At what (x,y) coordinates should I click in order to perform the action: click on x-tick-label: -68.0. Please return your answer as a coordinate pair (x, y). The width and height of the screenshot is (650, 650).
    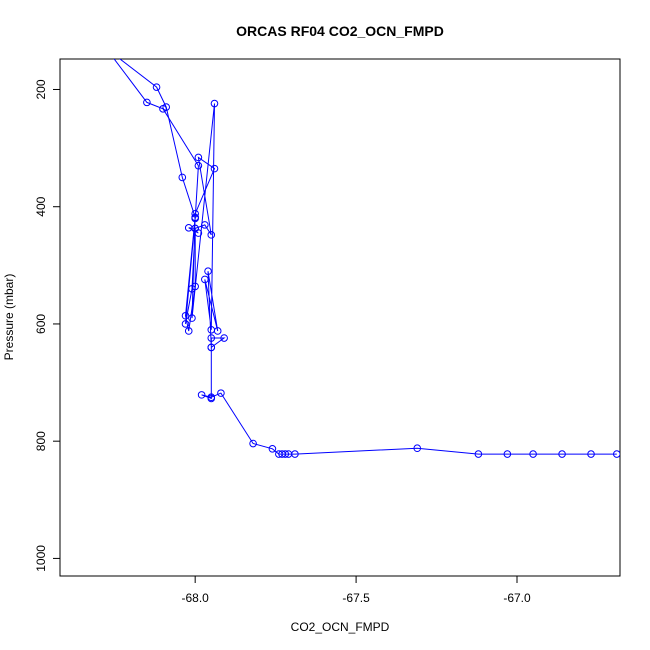
    Looking at the image, I should click on (195, 598).